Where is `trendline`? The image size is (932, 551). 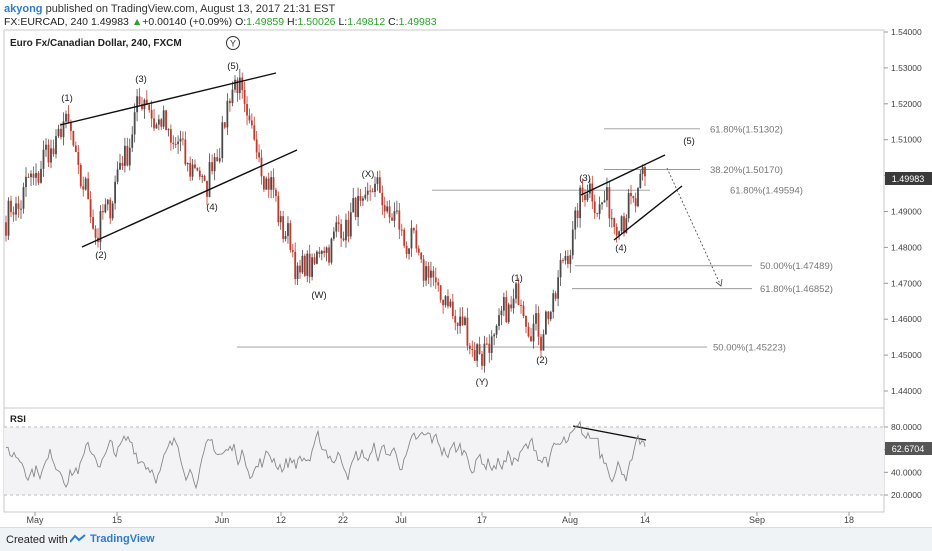 trendline is located at coordinates (648, 213).